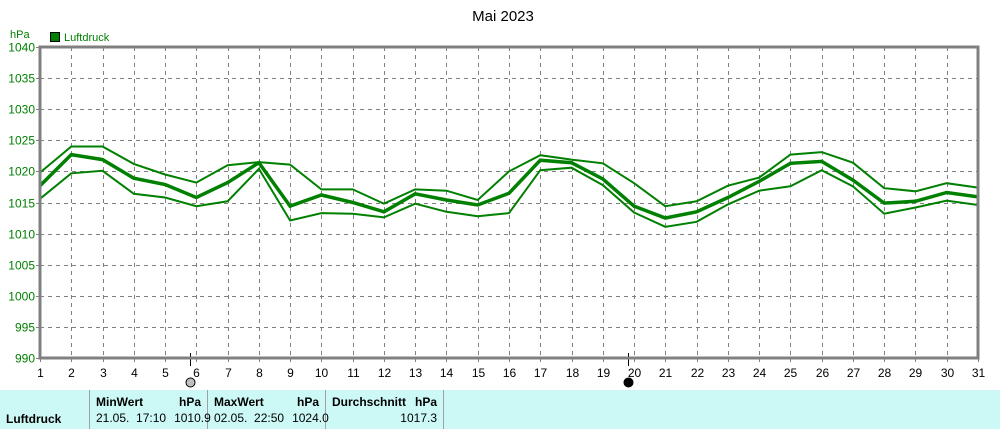 The height and width of the screenshot is (429, 1000). I want to click on x-tick-label: 8, so click(259, 373).